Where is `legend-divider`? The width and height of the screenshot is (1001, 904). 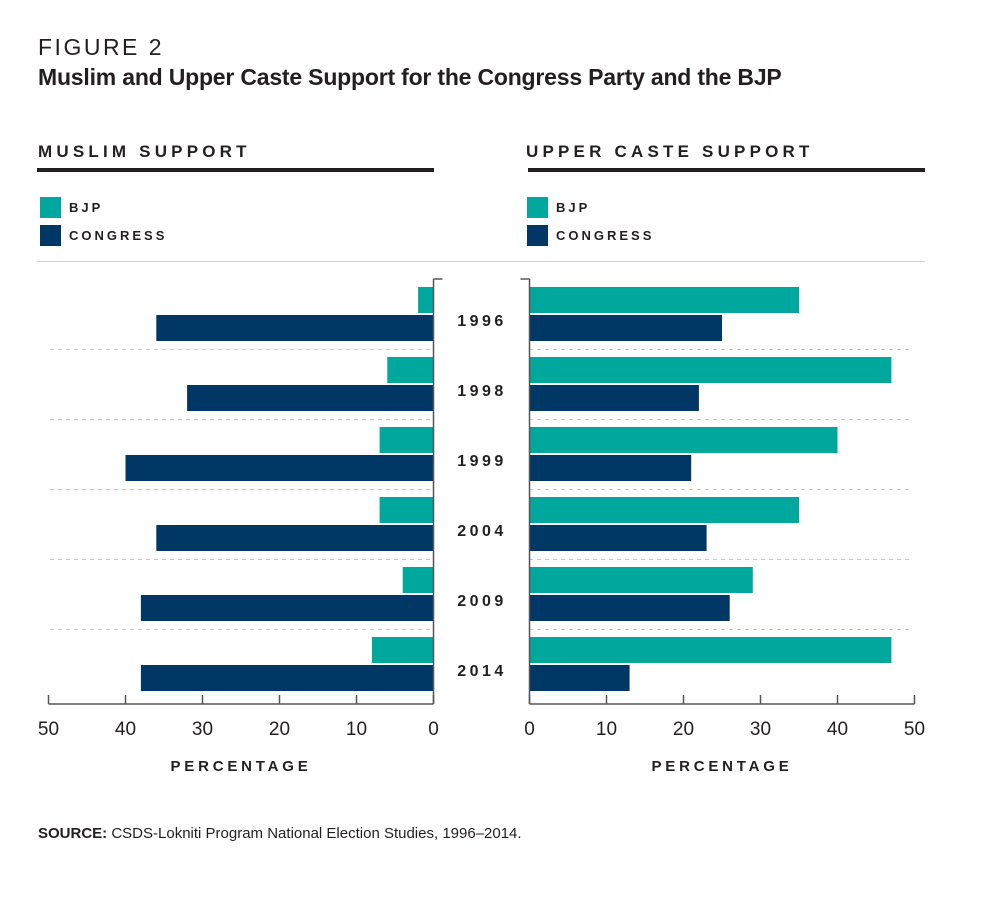 legend-divider is located at coordinates (481, 261).